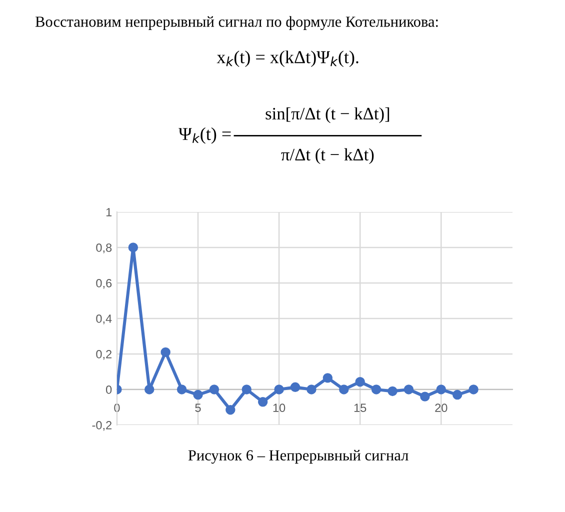  Describe the element at coordinates (104, 249) in the screenshot. I see `y-tick-label: 0,8` at that location.